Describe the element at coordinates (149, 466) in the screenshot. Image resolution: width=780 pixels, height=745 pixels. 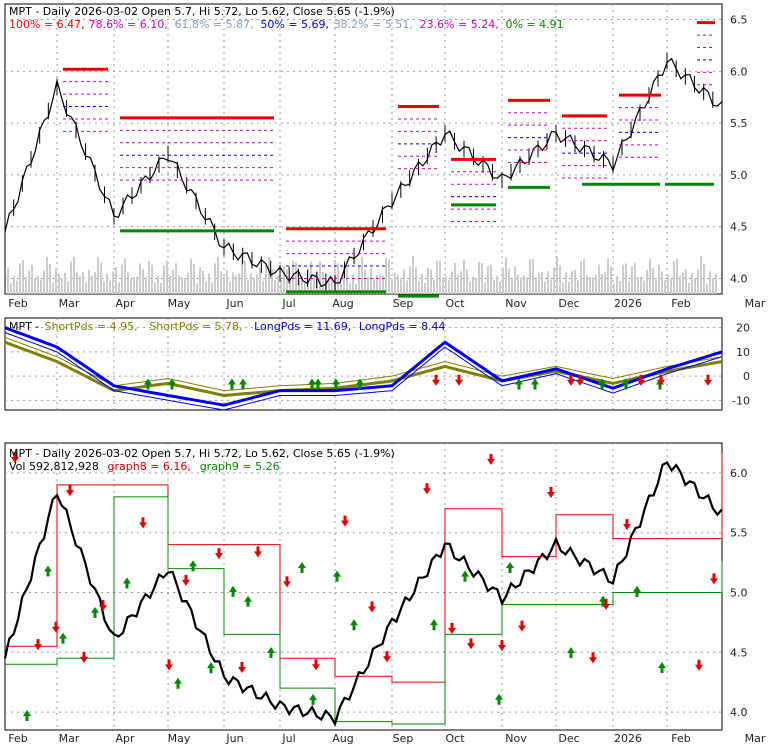
I see `p3-header-item: graph8 = 6.16,` at that location.